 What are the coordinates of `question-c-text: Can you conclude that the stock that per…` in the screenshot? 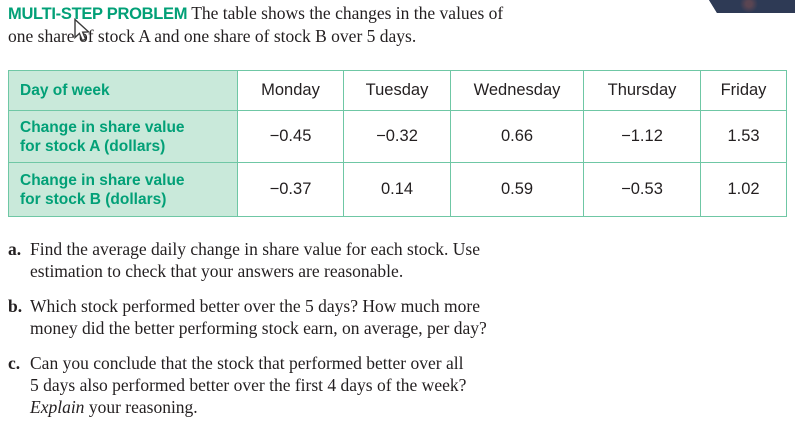 It's located at (248, 385).